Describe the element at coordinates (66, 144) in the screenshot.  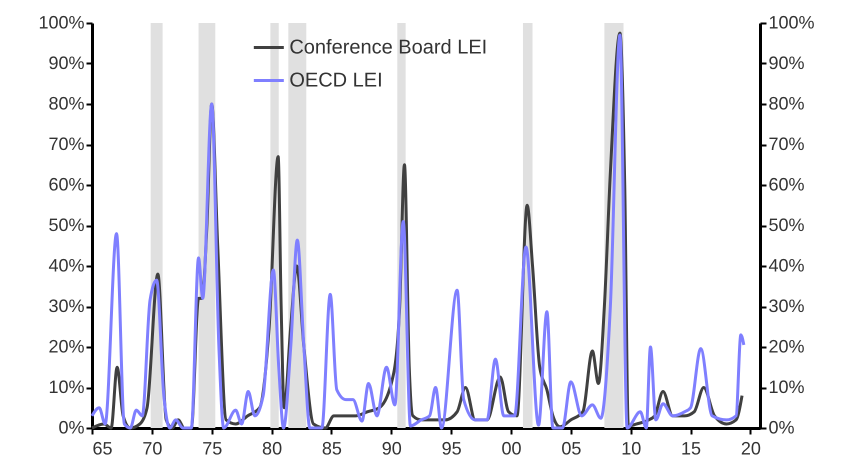
I see `y-tick-label: 70%` at that location.